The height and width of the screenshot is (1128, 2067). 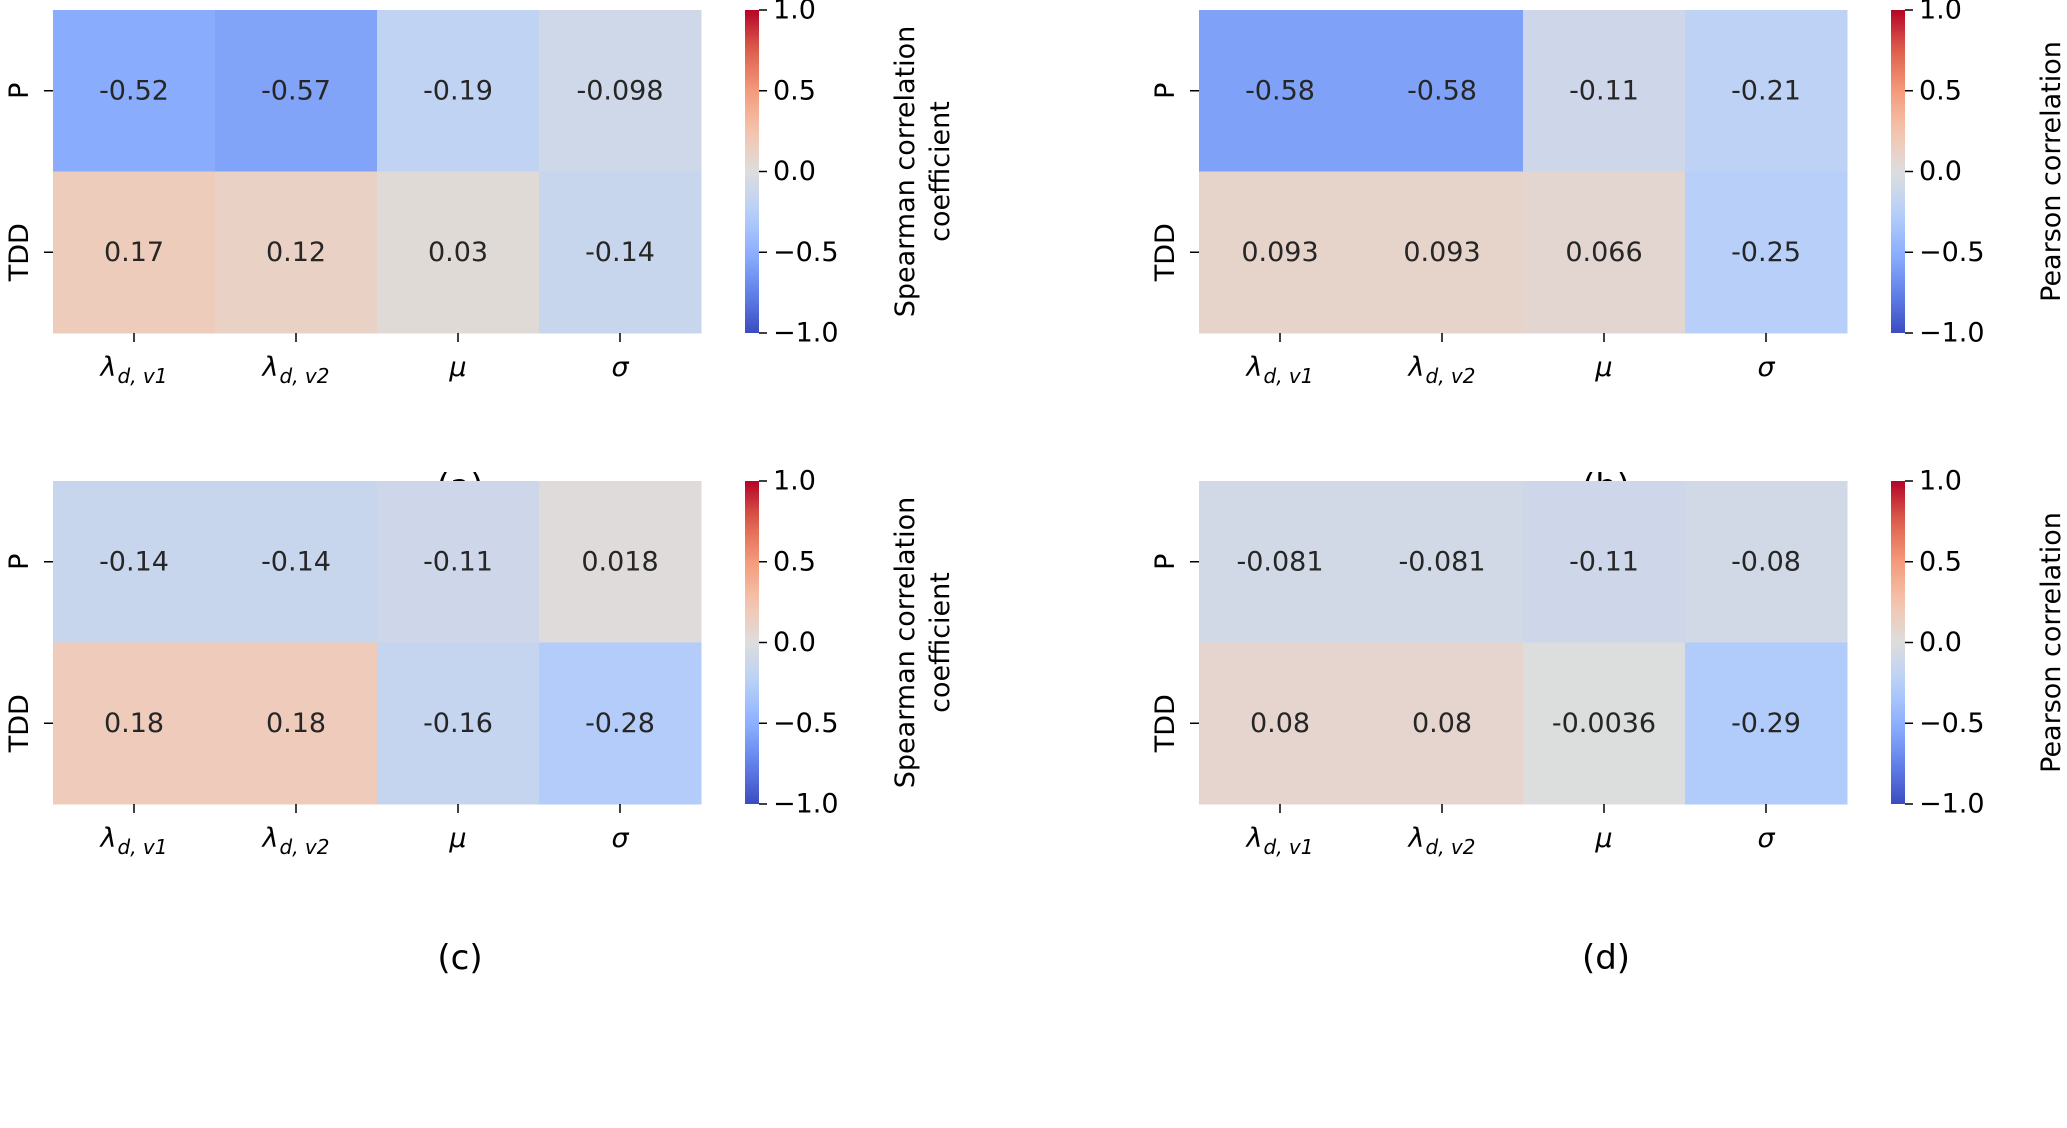 What do you see at coordinates (1442, 723) in the screenshot?
I see `cell-value-label: 0.08` at bounding box center [1442, 723].